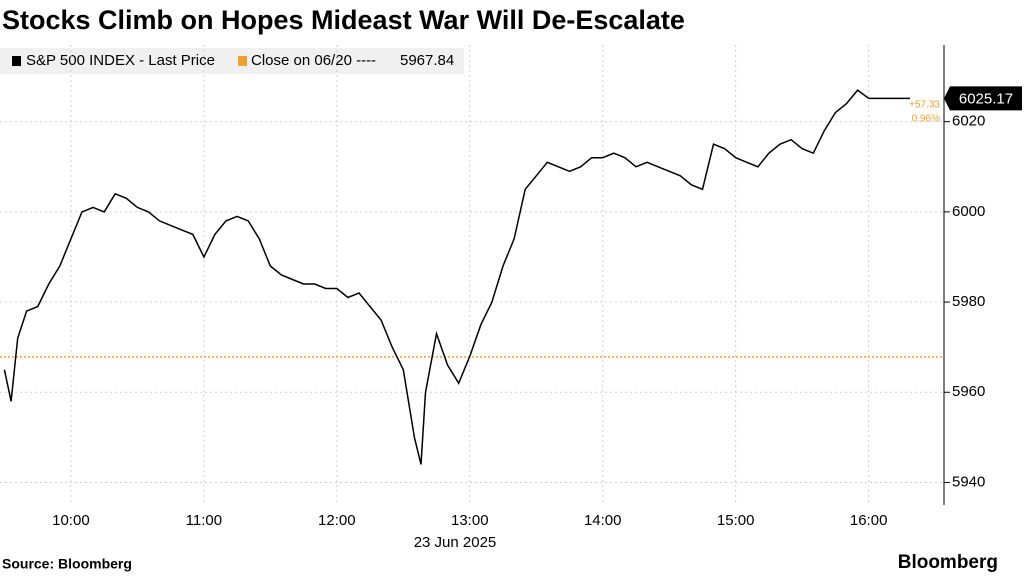  Describe the element at coordinates (427, 60) in the screenshot. I see `legend-value: 5967.84` at that location.